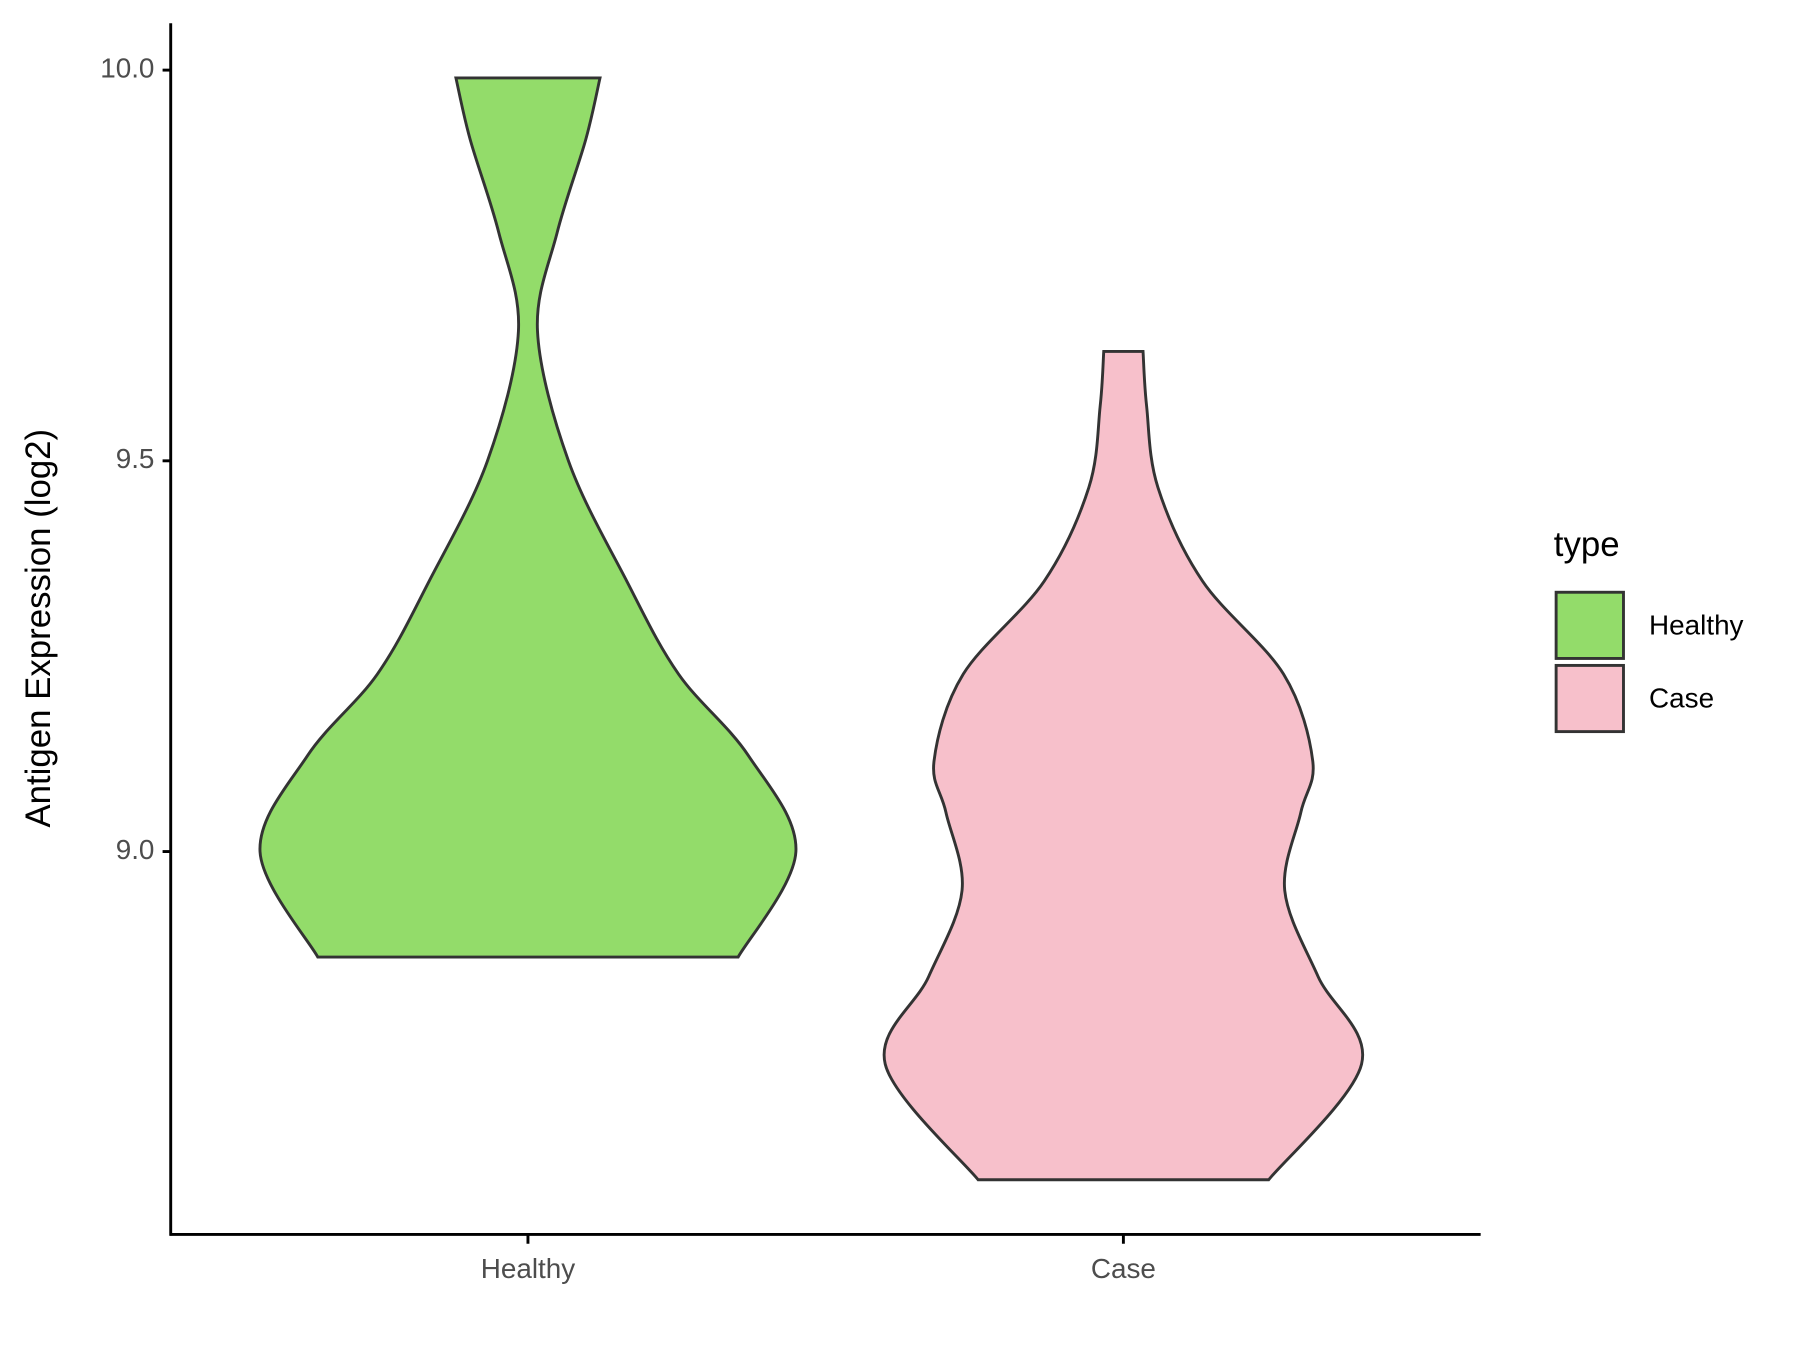  Describe the element at coordinates (135, 458) in the screenshot. I see `y-tick-label: 9.5` at that location.